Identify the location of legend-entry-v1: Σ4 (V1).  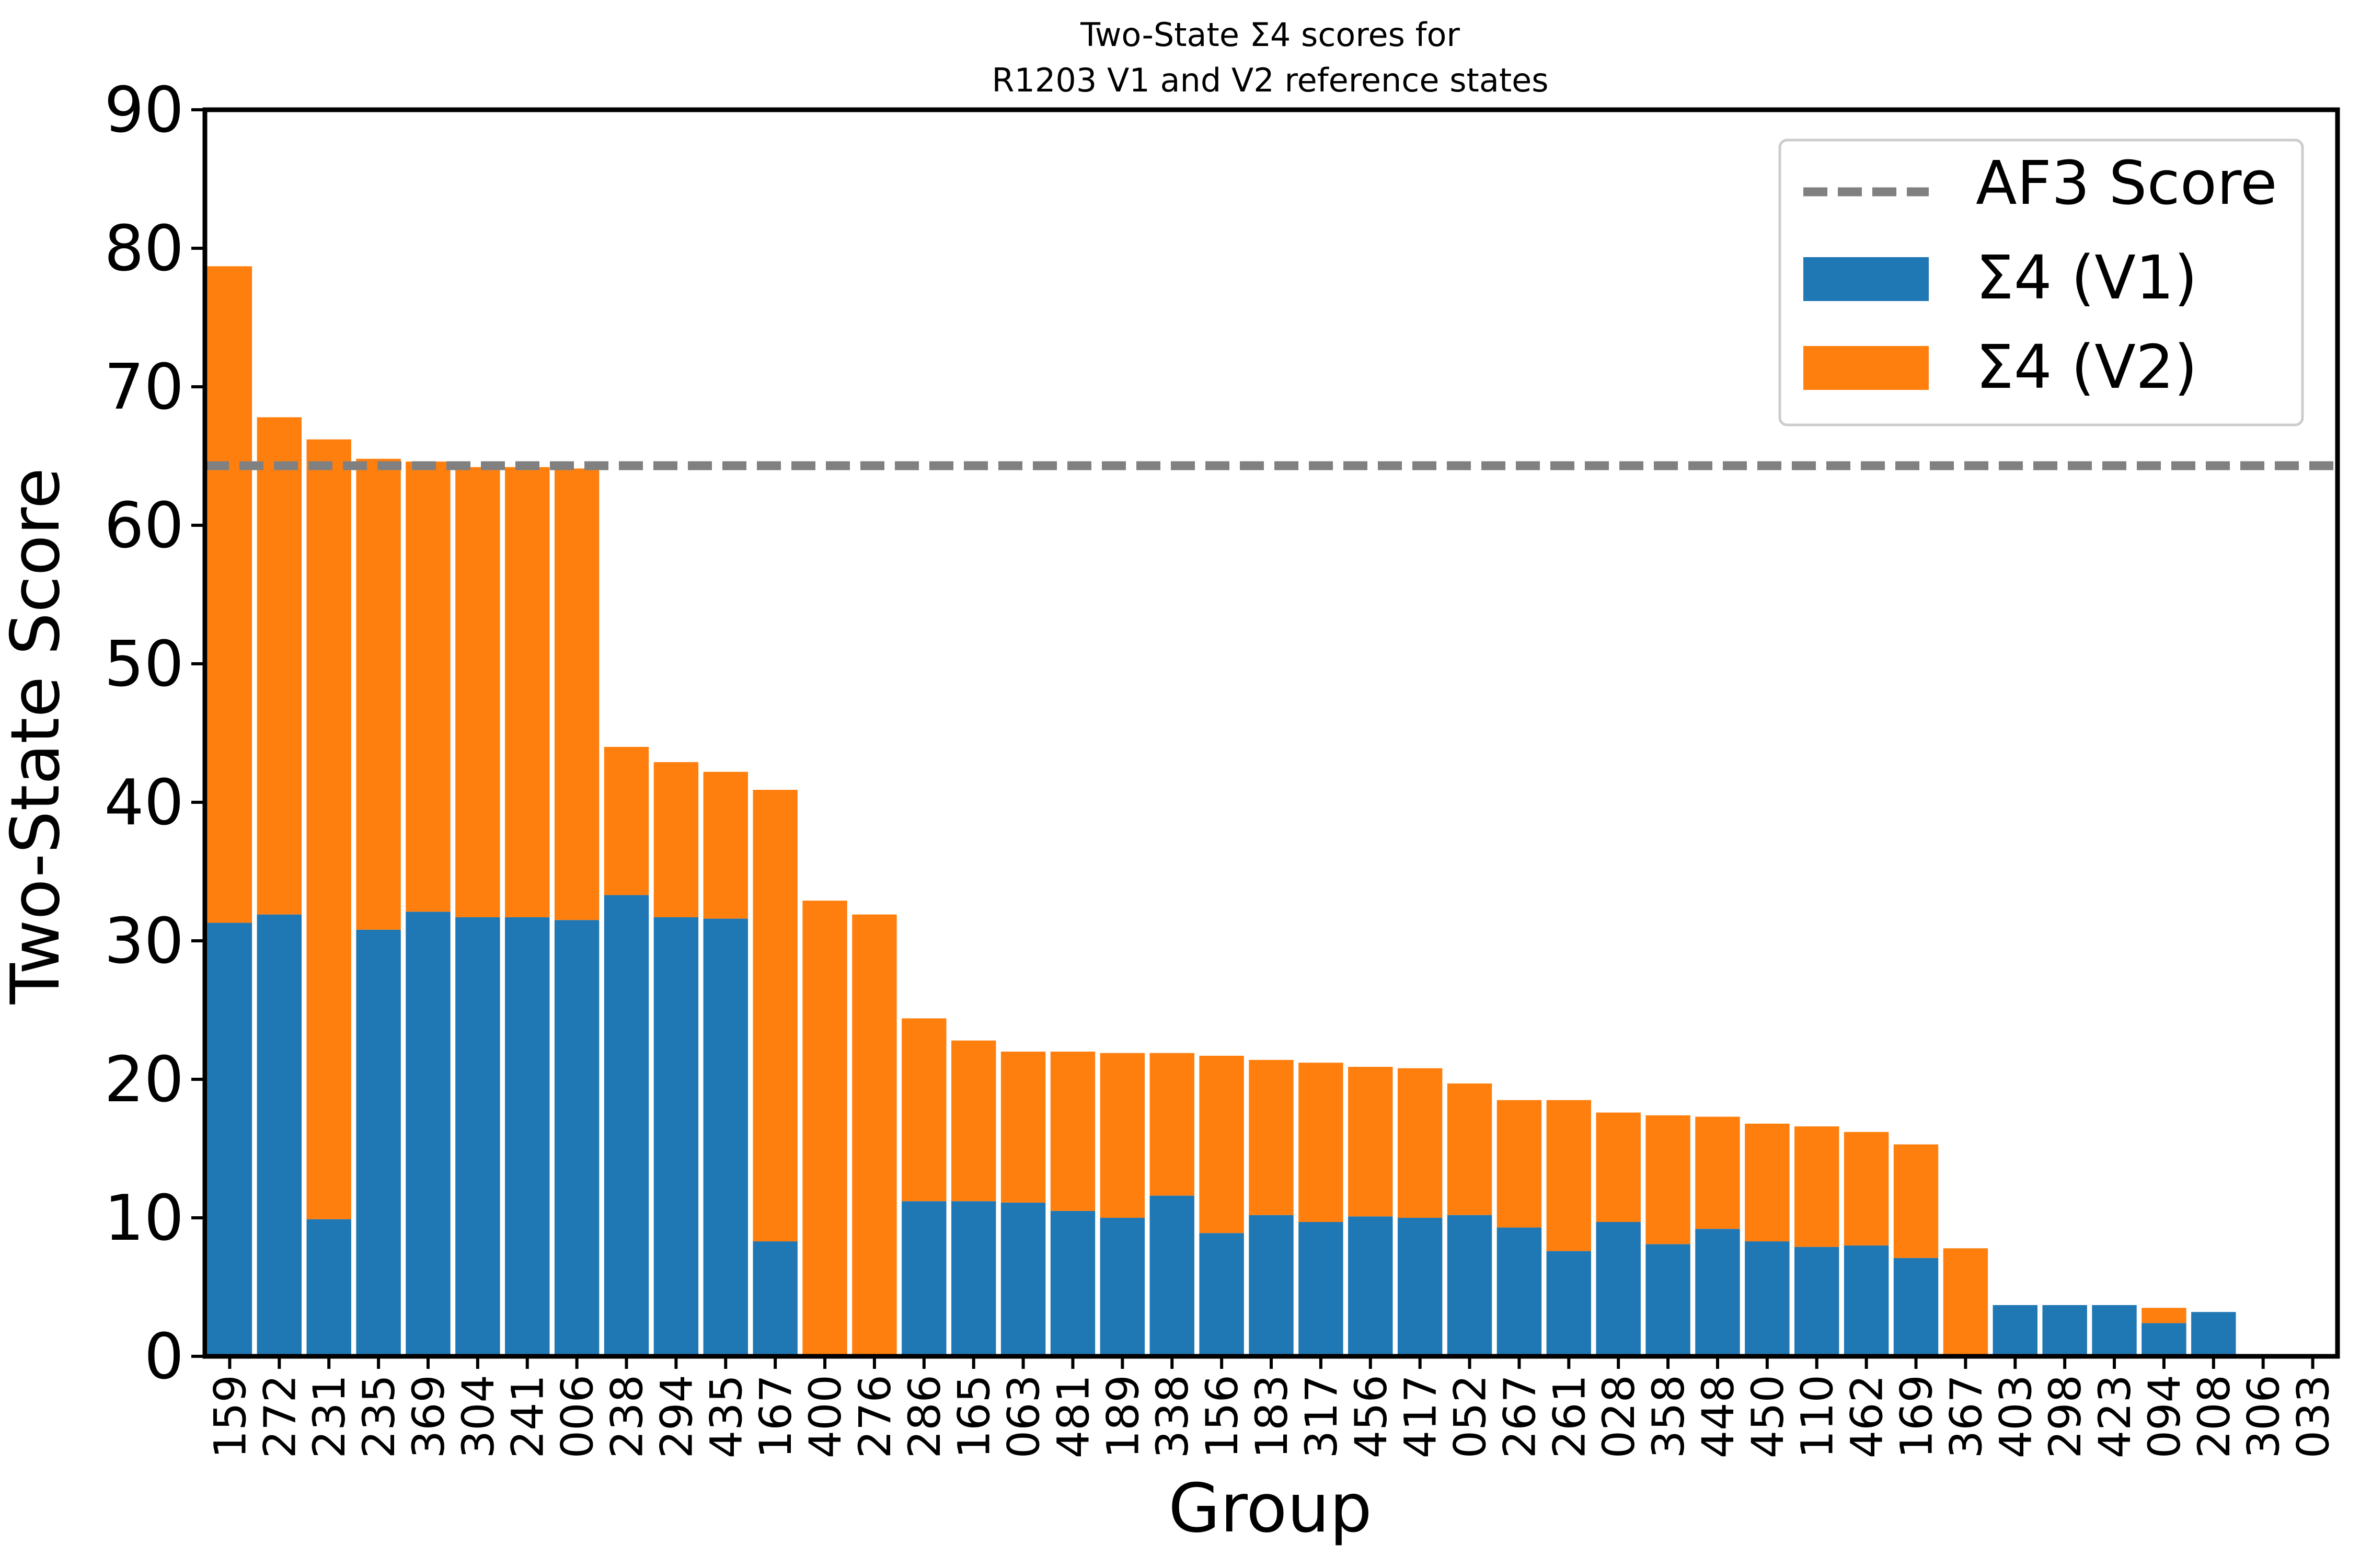
(2000, 278).